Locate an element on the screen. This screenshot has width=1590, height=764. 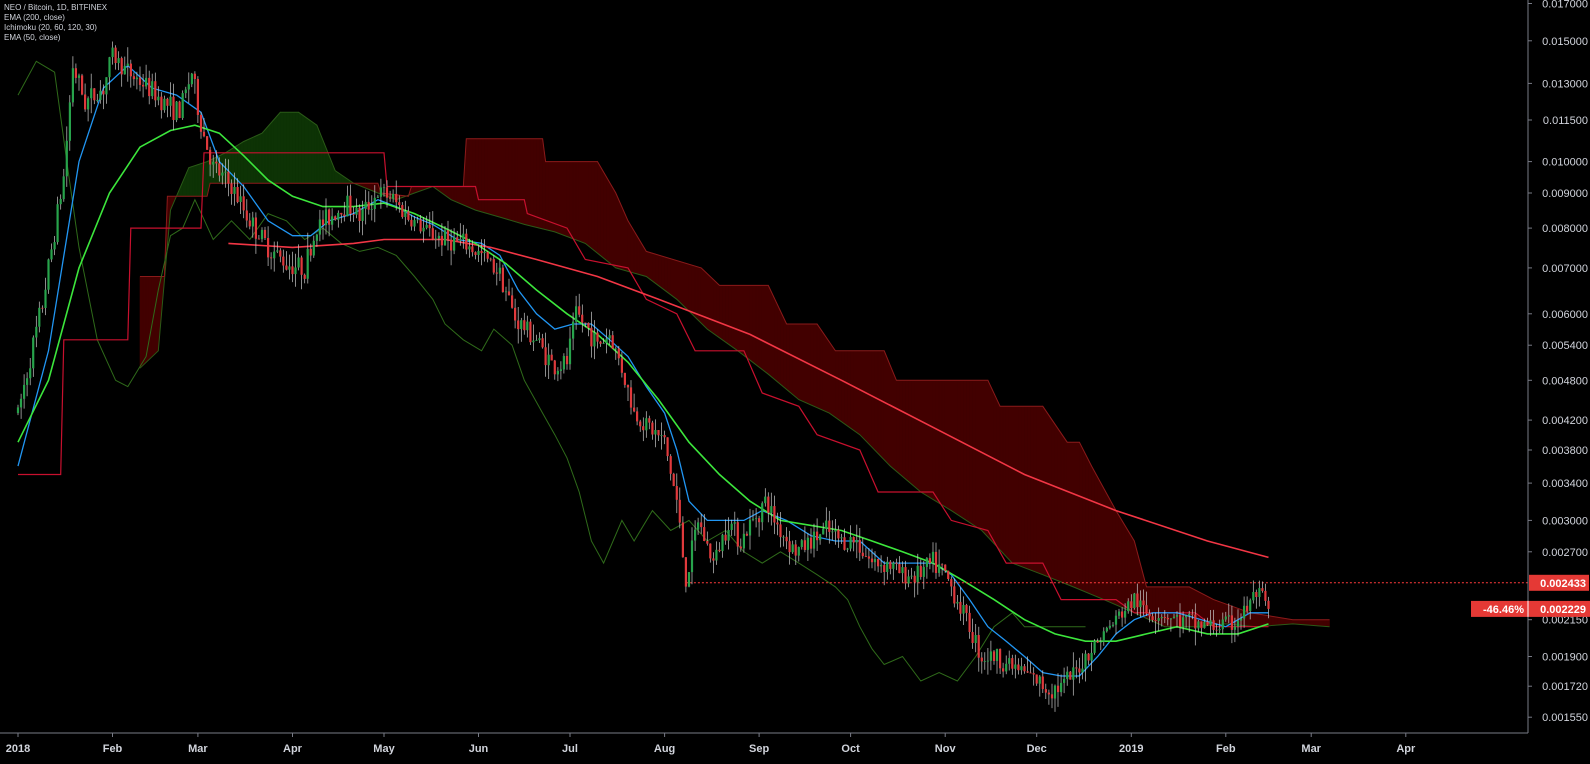
y-tick-label: 0.003800 is located at coordinates (1565, 451).